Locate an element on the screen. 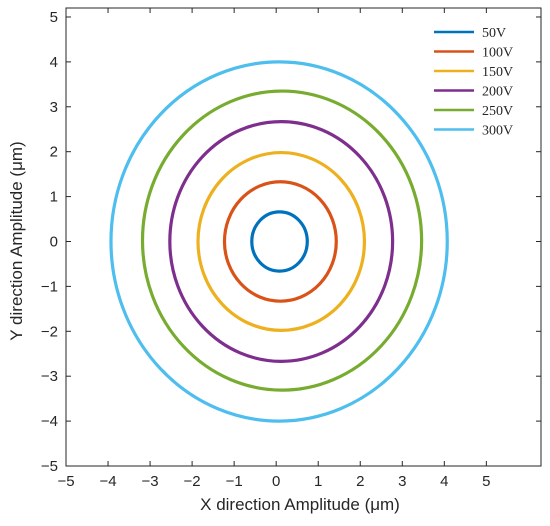 The width and height of the screenshot is (550, 526). y-tick-label: −5 is located at coordinates (49, 466).